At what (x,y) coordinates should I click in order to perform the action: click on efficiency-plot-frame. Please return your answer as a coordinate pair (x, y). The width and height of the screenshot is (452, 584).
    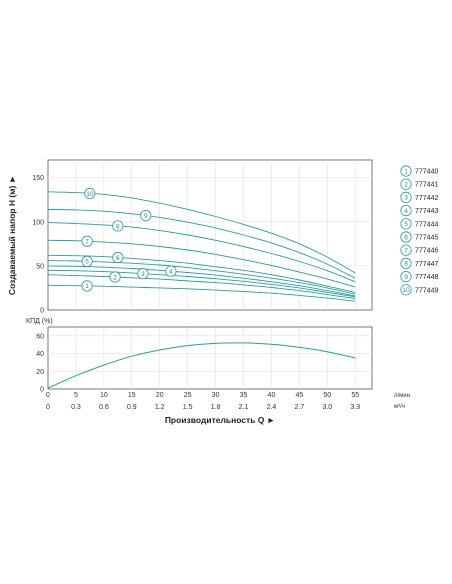
    Looking at the image, I should click on (210, 358).